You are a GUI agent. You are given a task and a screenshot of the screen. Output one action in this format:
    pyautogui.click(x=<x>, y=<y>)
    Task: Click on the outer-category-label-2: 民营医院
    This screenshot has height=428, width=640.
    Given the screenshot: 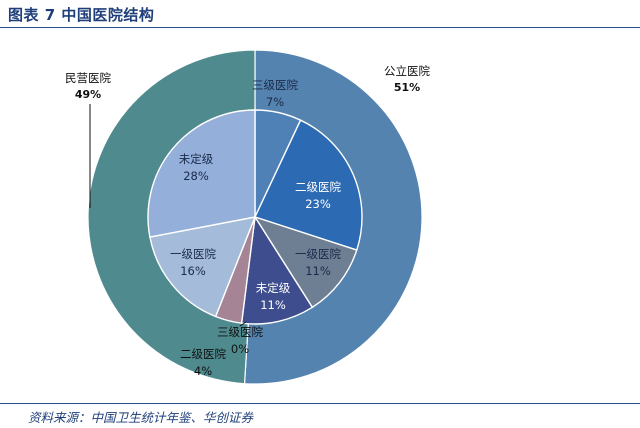 What is the action you would take?
    pyautogui.click(x=88, y=78)
    